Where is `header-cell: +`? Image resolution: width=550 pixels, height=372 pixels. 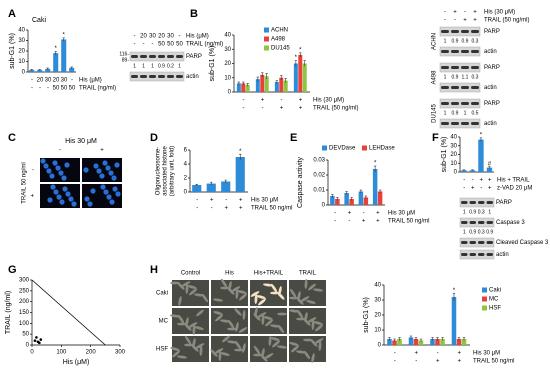 header-cell: + is located at coordinates (475, 13).